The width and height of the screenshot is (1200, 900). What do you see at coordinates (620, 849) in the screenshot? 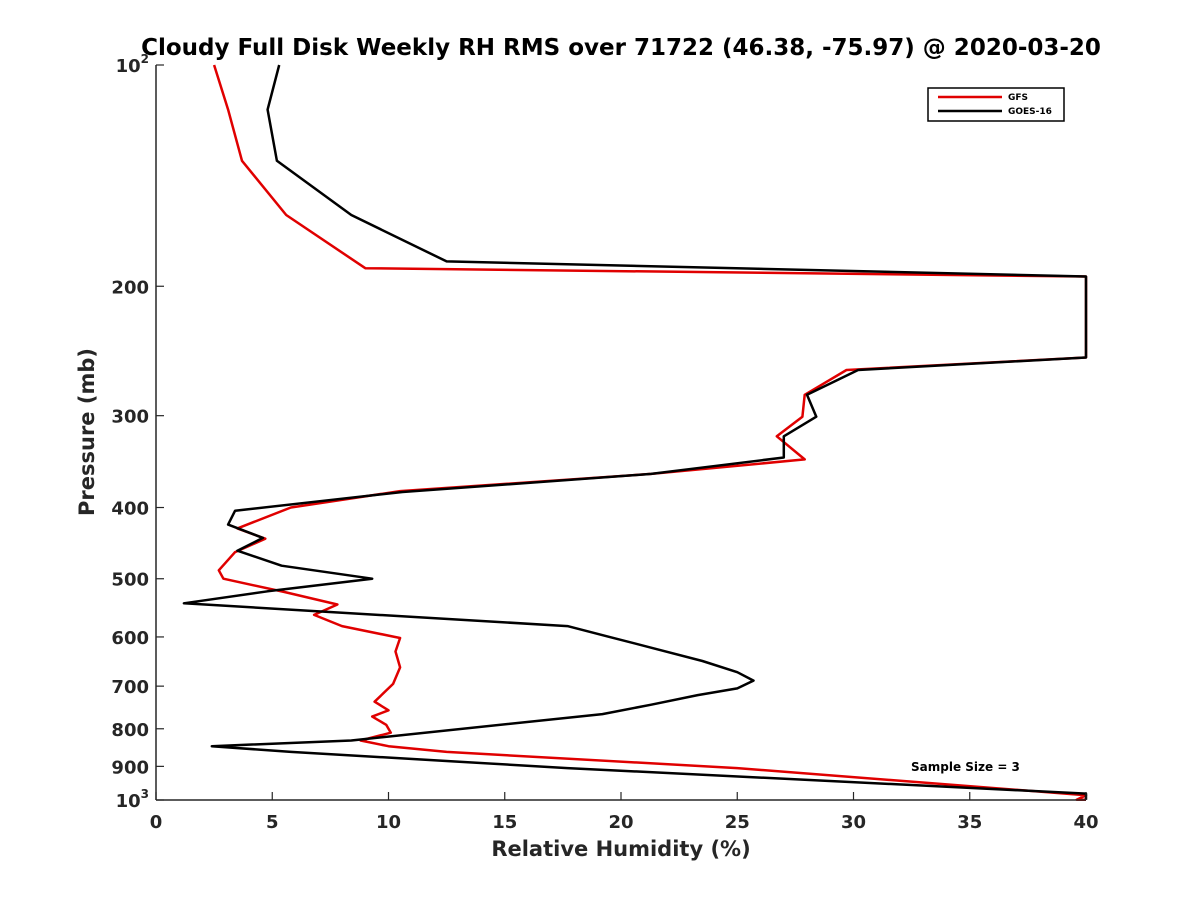
I see `x-axis-label: Relative Humidity (%)` at bounding box center [620, 849].